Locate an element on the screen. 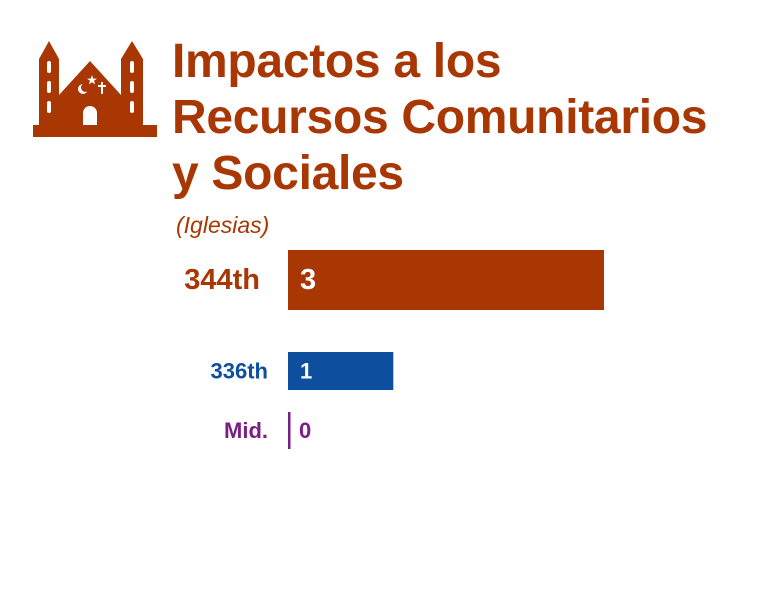  title-line-3: y Sociales is located at coordinates (288, 173).